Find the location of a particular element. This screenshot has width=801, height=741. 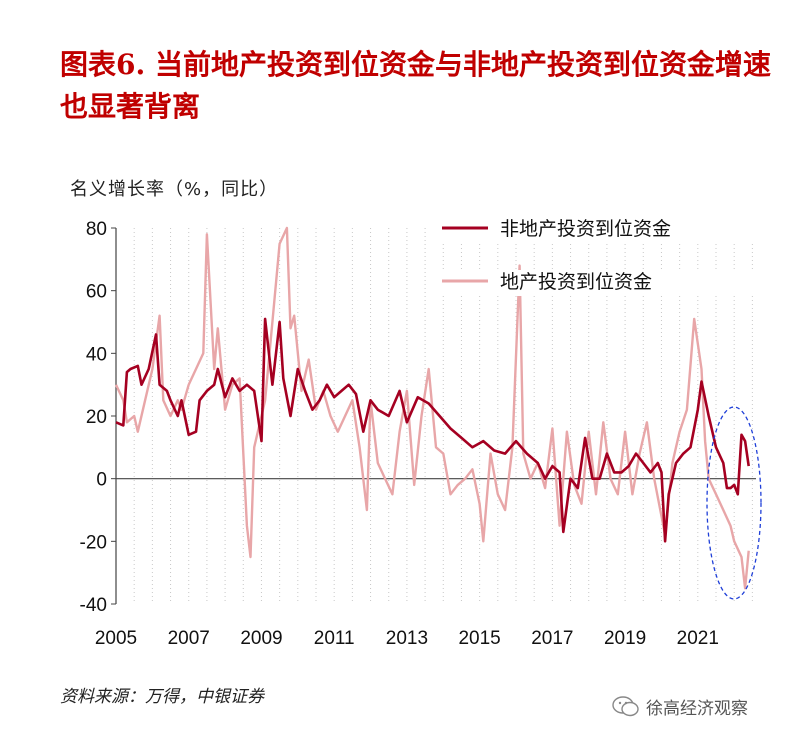

x-tick-label: 2015 is located at coordinates (479, 638).